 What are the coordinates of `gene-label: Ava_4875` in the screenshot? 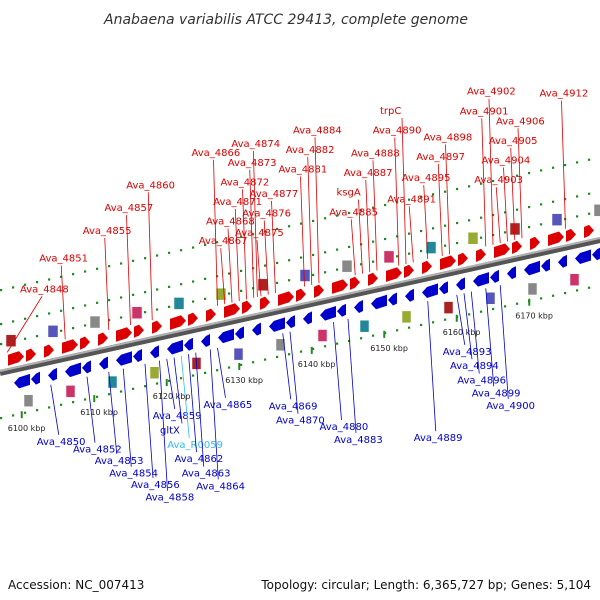 It's located at (259, 233).